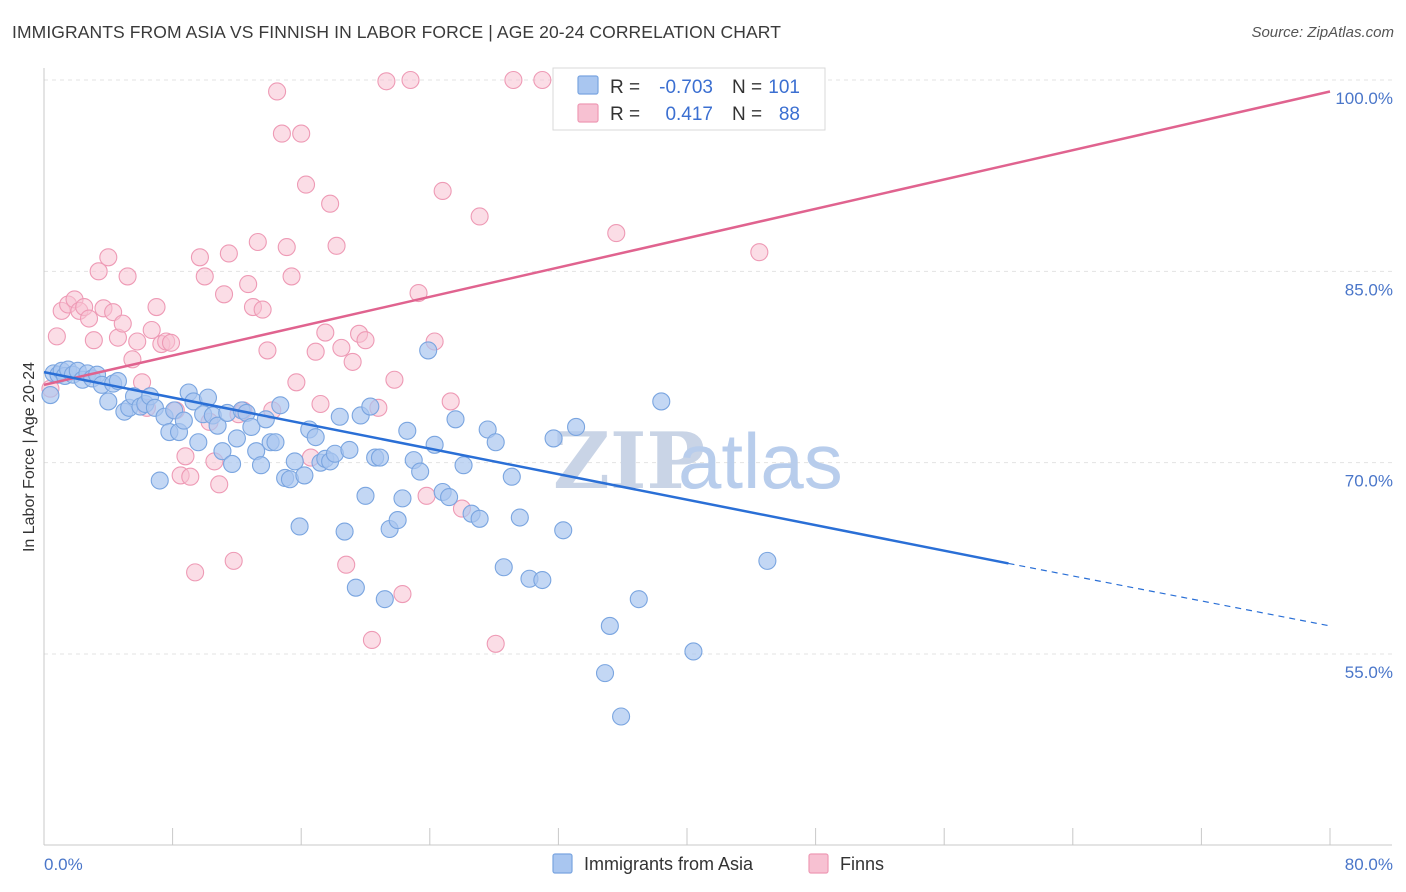 This screenshot has height=892, width=1406. Describe the element at coordinates (1169, 594) in the screenshot. I see `asia-trend-extension` at that location.